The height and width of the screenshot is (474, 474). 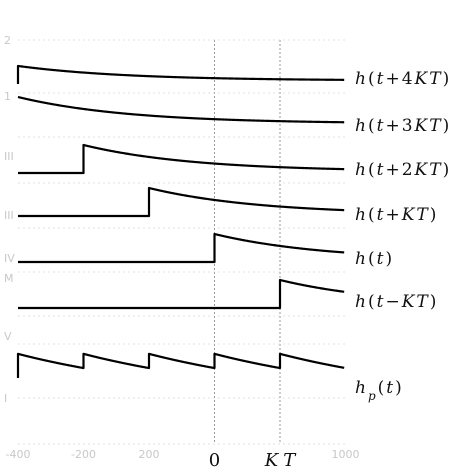 I want to click on y-tick-label-5: M, so click(x=9, y=278).